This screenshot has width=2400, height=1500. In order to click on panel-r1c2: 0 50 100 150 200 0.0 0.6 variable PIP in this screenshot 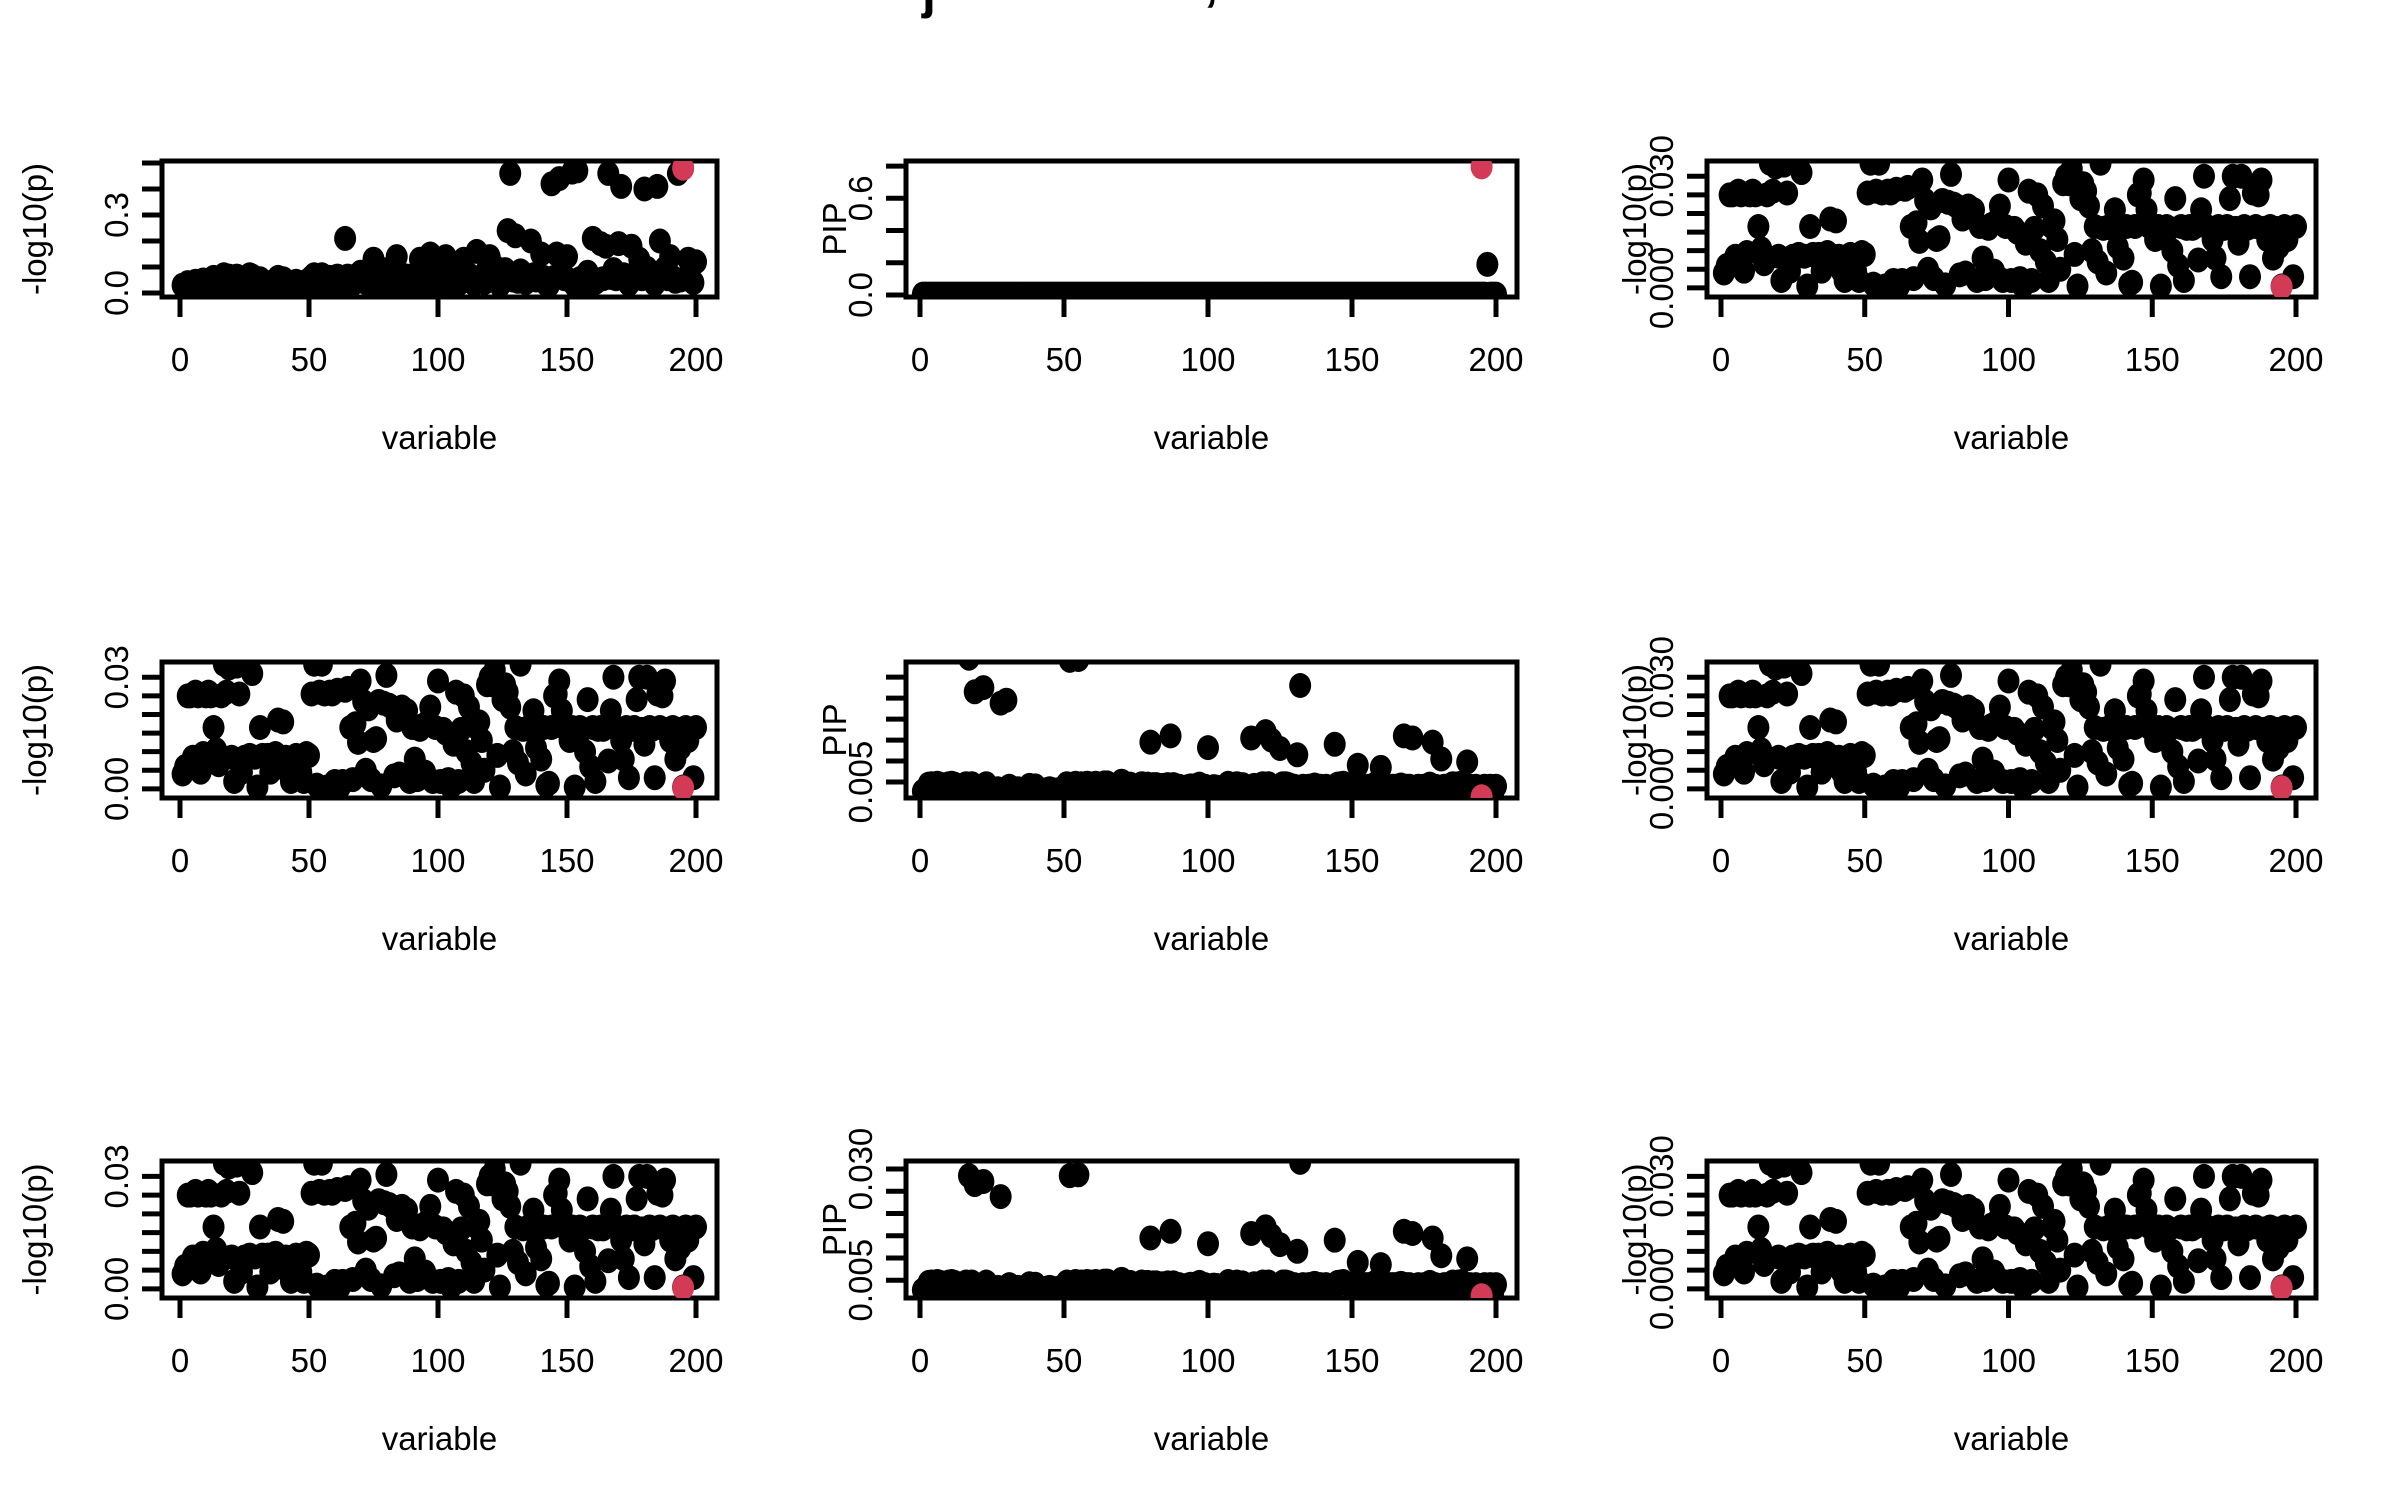, I will do `click(1170, 307)`.